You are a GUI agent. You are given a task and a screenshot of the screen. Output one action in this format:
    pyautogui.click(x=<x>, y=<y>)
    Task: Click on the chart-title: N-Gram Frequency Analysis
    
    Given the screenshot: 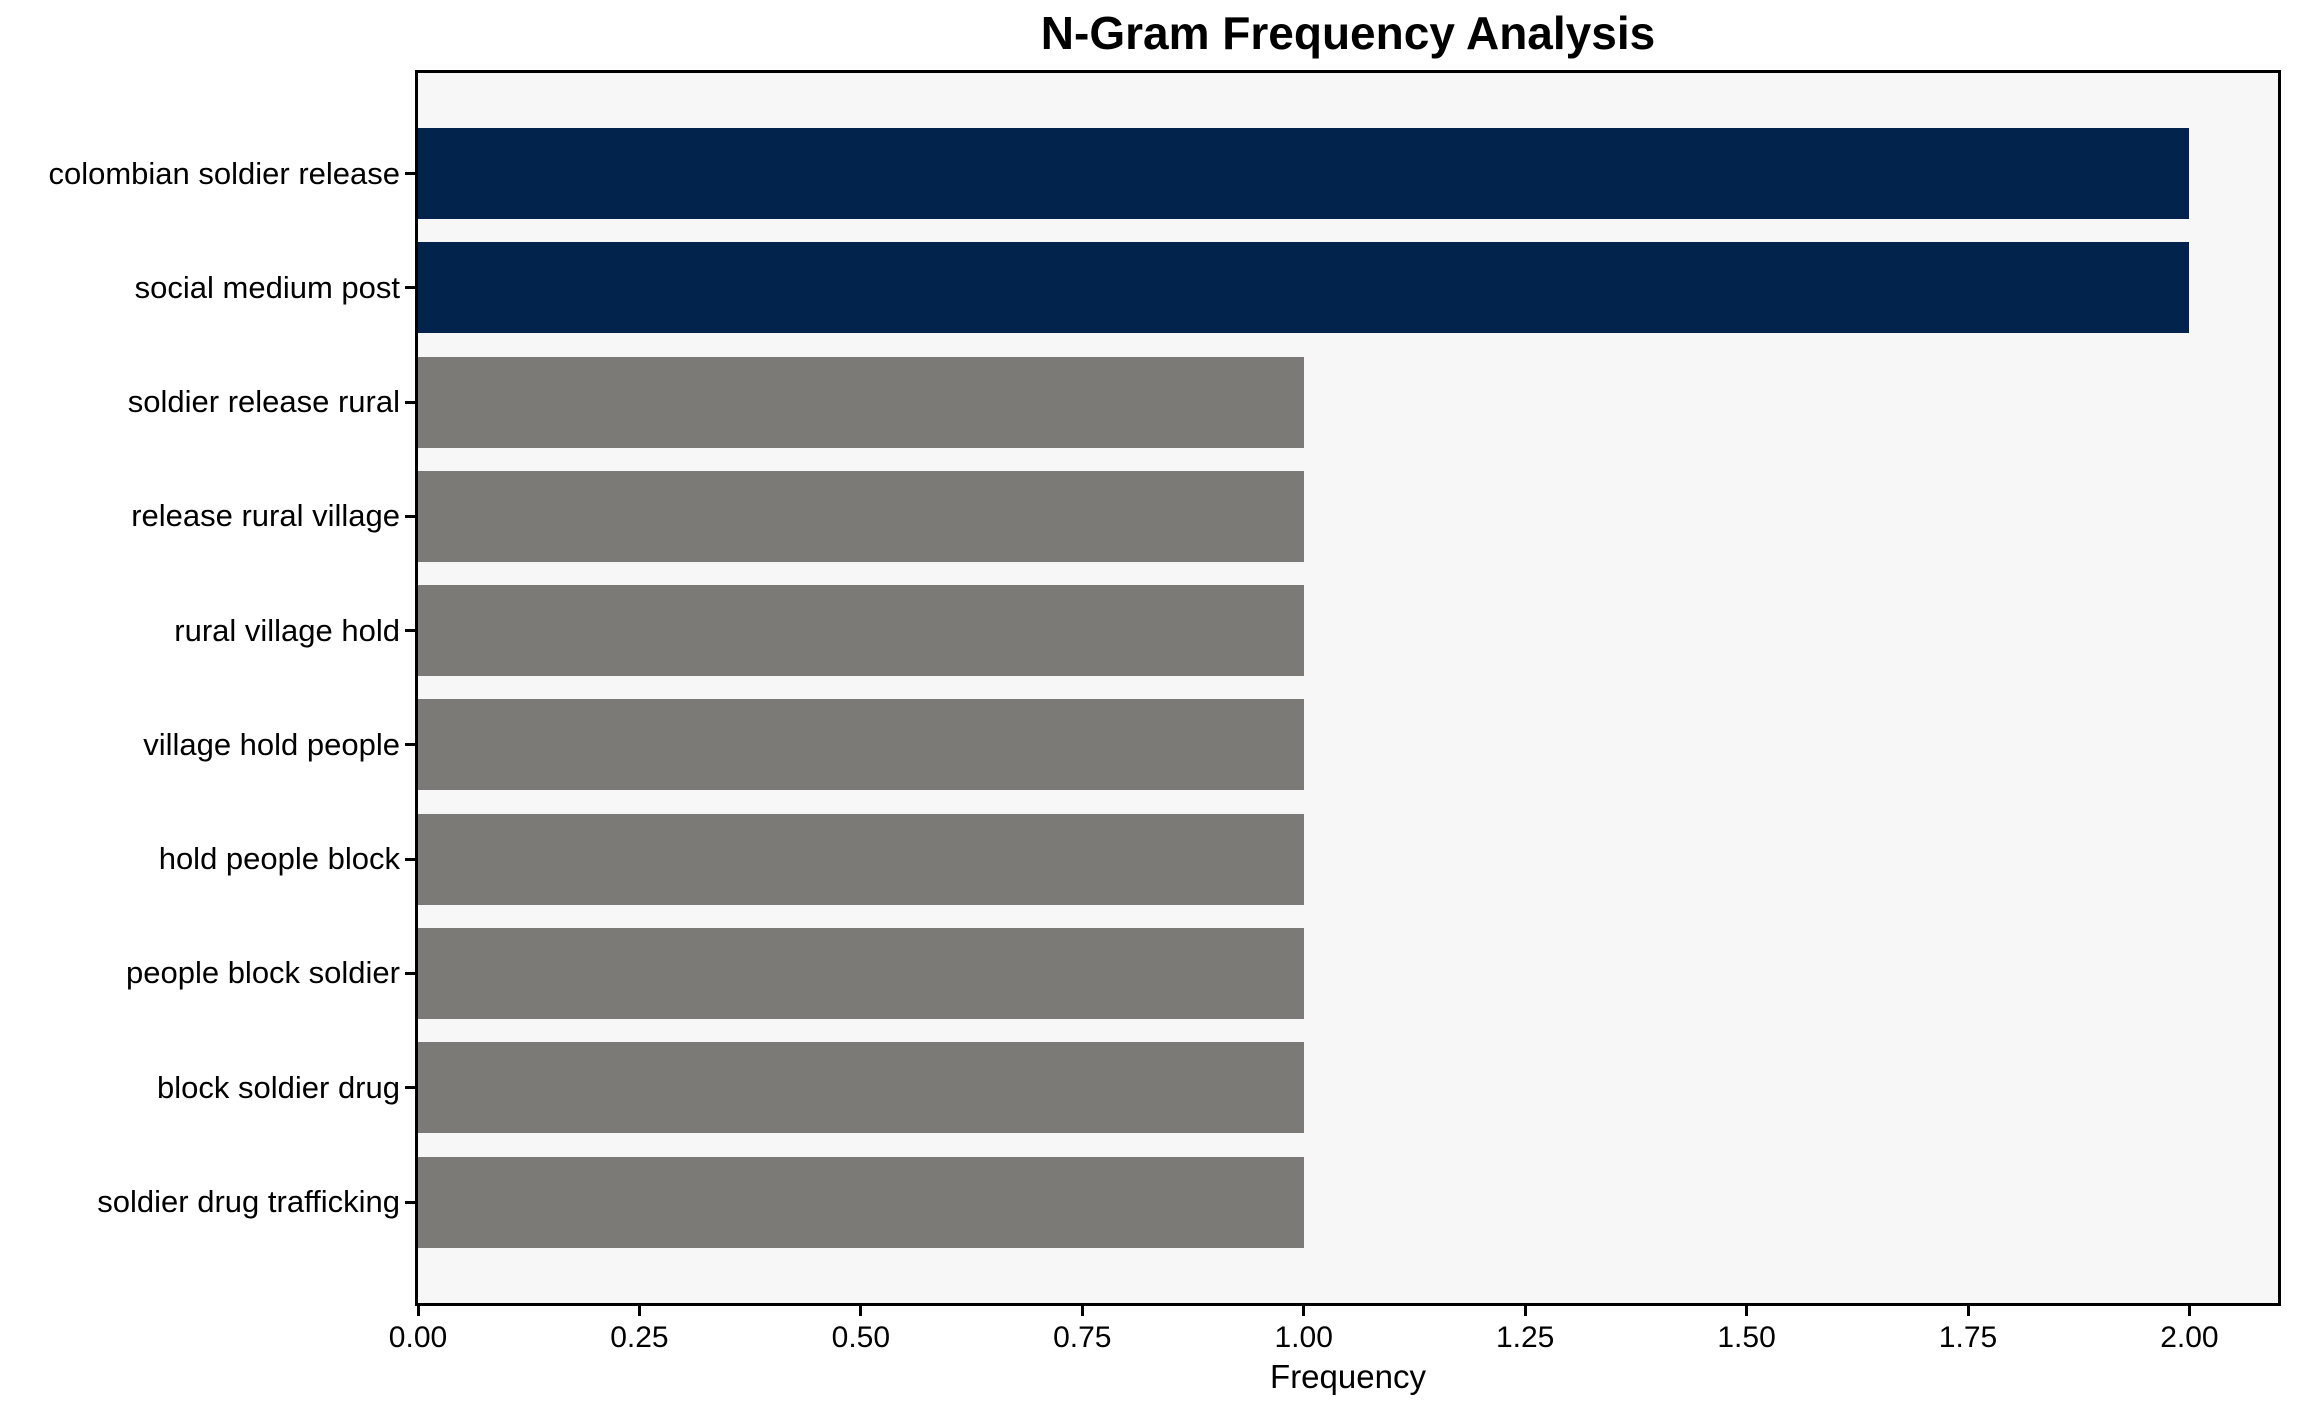 What is the action you would take?
    pyautogui.click(x=1348, y=33)
    